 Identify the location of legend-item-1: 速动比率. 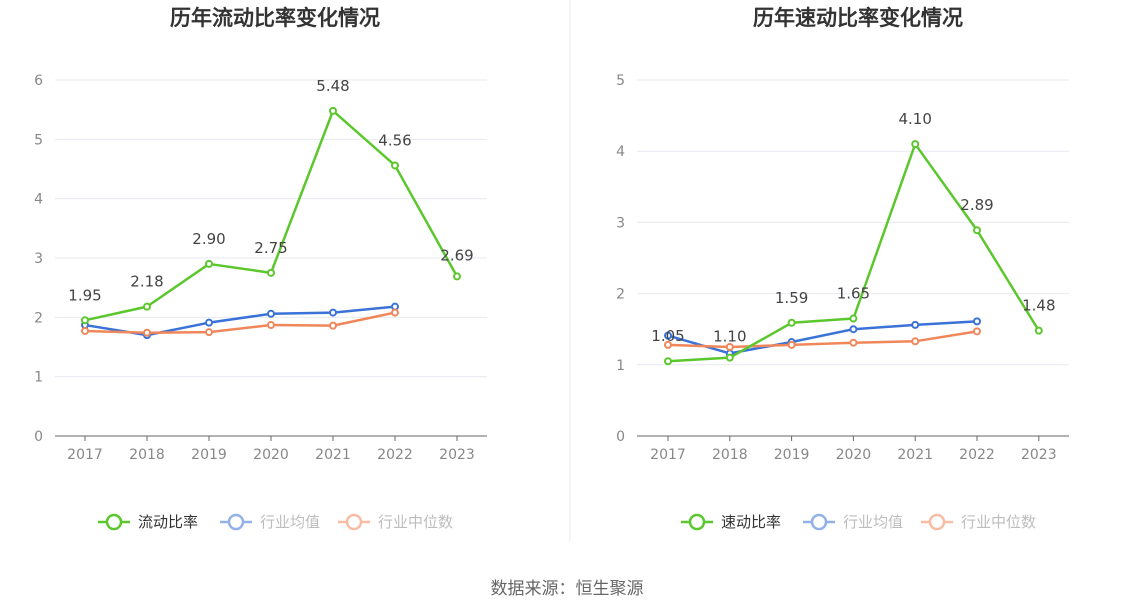
(731, 522).